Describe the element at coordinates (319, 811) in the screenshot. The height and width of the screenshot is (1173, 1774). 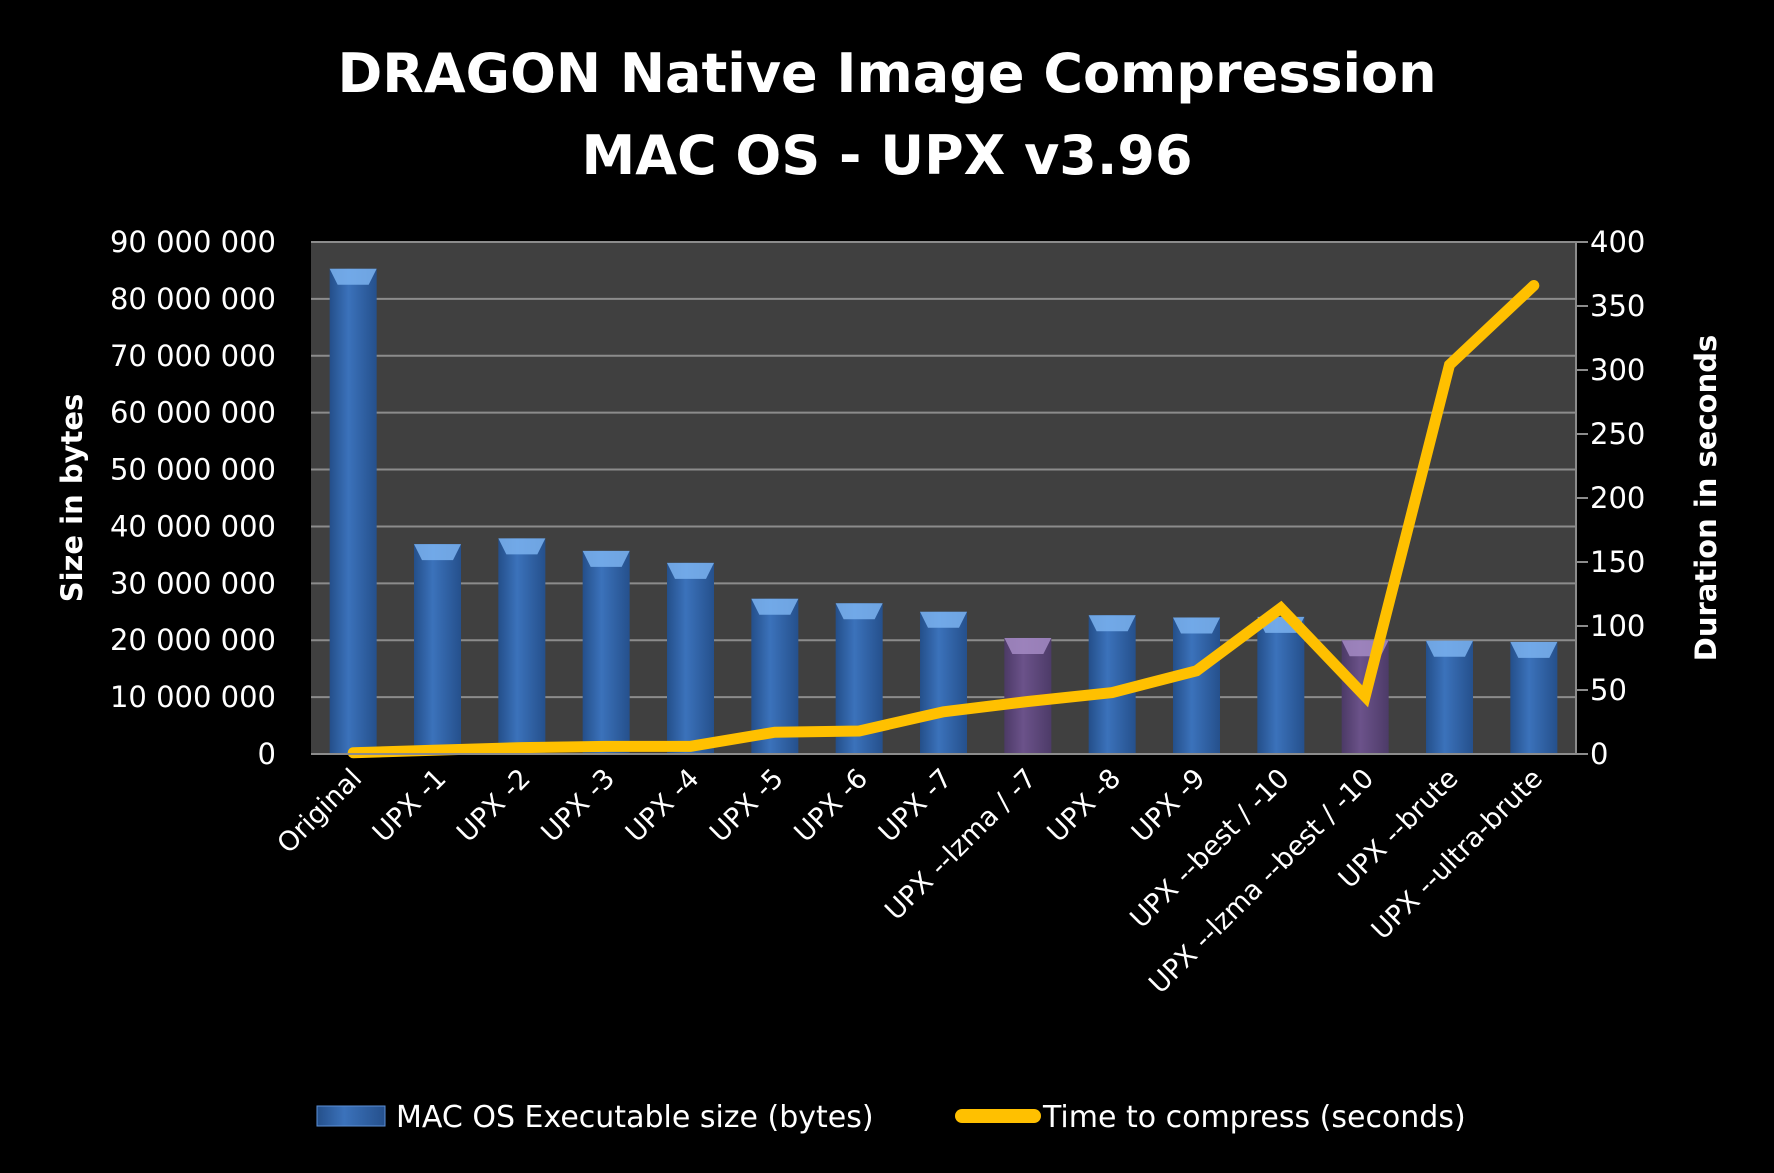
I see `x-tick-label: Original` at that location.